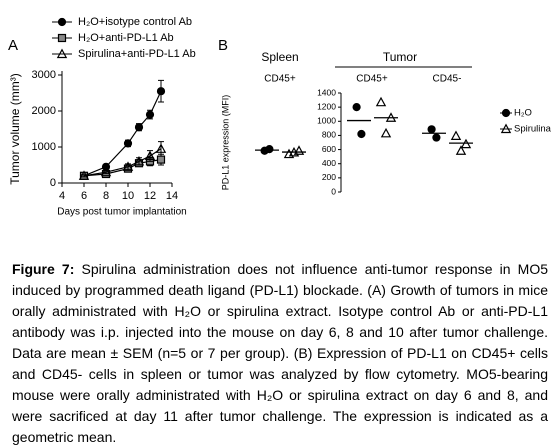 The image size is (560, 448). I want to click on error-bar, so click(128, 167).